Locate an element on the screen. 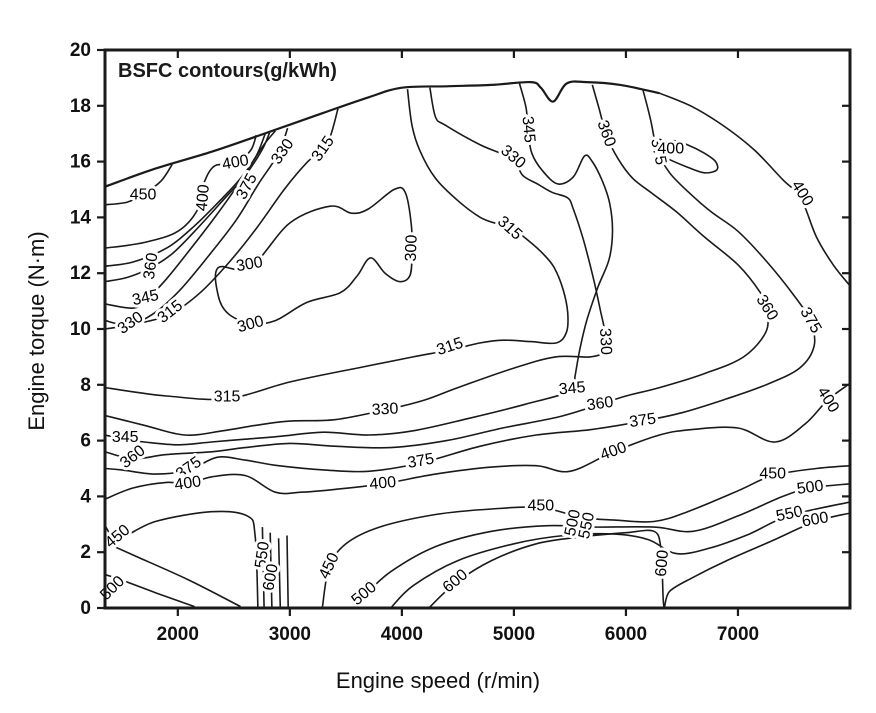  y-tick-label-6: 6 is located at coordinates (85, 441).